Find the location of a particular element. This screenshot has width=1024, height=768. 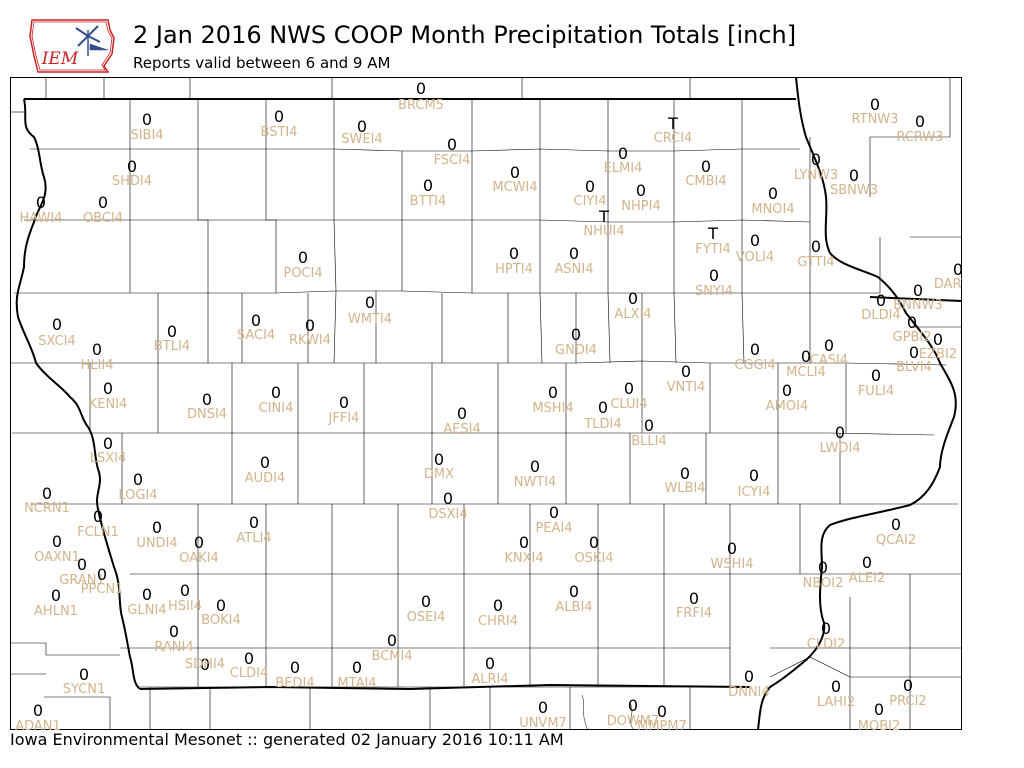

station-id-label: CLUI4 is located at coordinates (628, 404).